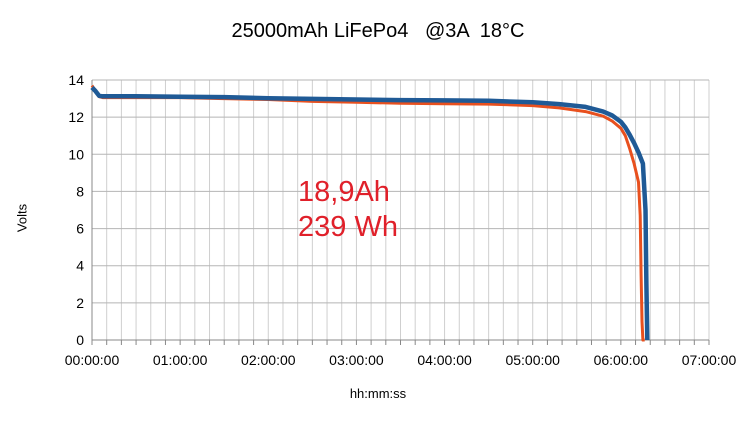 The width and height of the screenshot is (756, 425). Describe the element at coordinates (356, 360) in the screenshot. I see `x-tick-label: 03:00:00` at that location.